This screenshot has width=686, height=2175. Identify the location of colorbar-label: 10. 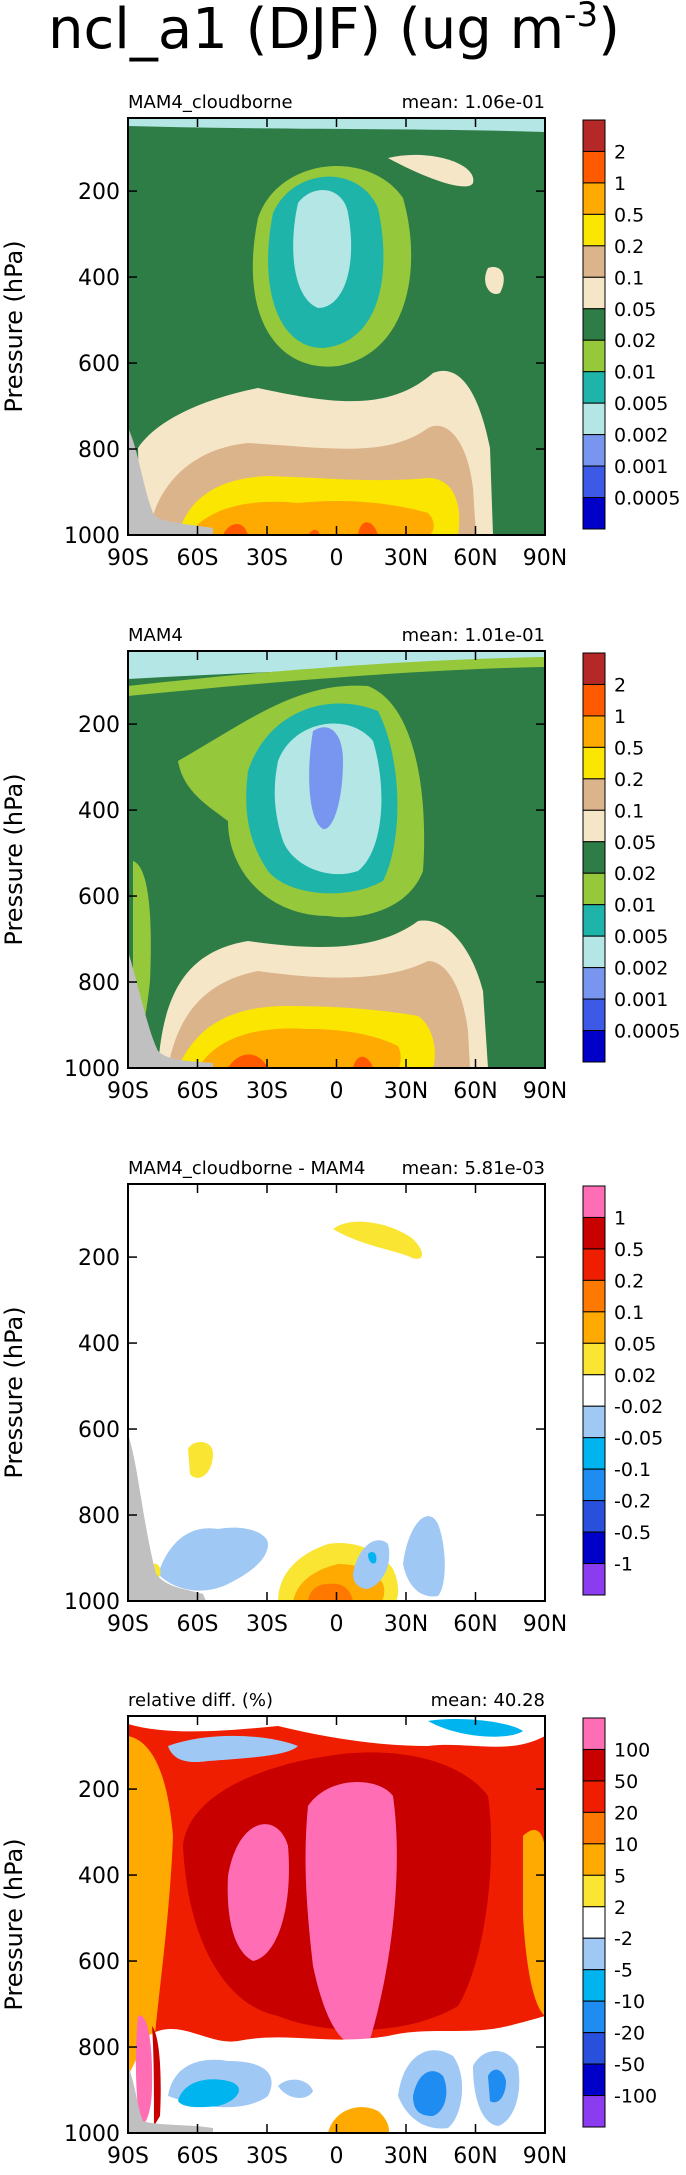
(626, 1845).